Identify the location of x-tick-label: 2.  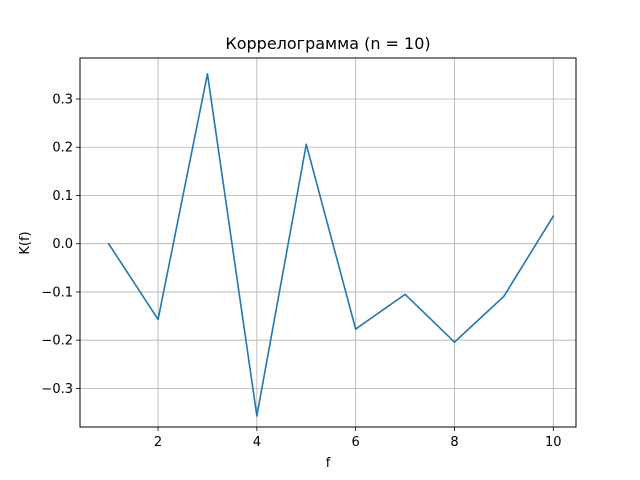
(158, 442).